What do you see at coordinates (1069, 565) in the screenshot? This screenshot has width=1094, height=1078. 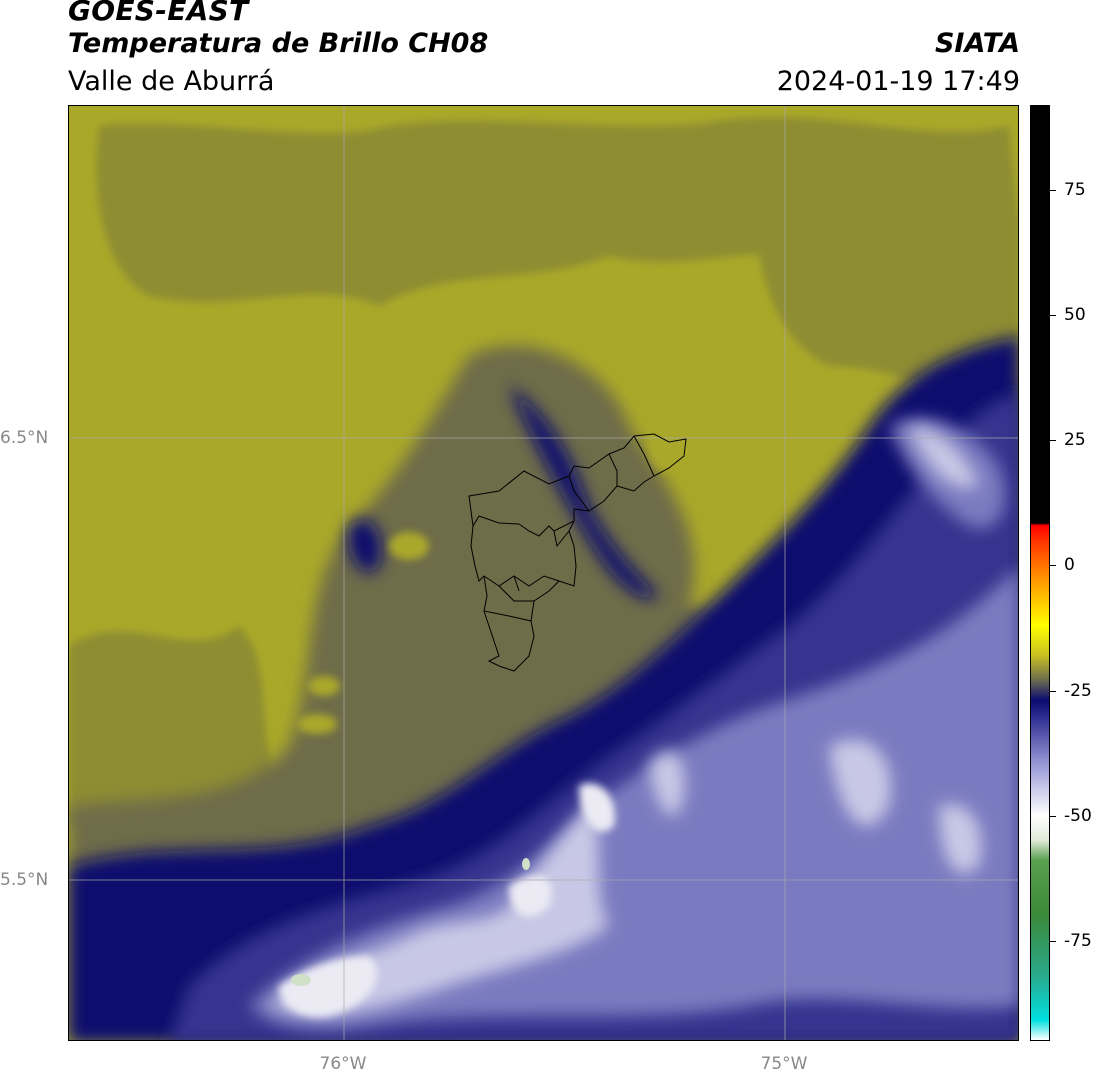 I see `colorbar-tick-label: 0` at bounding box center [1069, 565].